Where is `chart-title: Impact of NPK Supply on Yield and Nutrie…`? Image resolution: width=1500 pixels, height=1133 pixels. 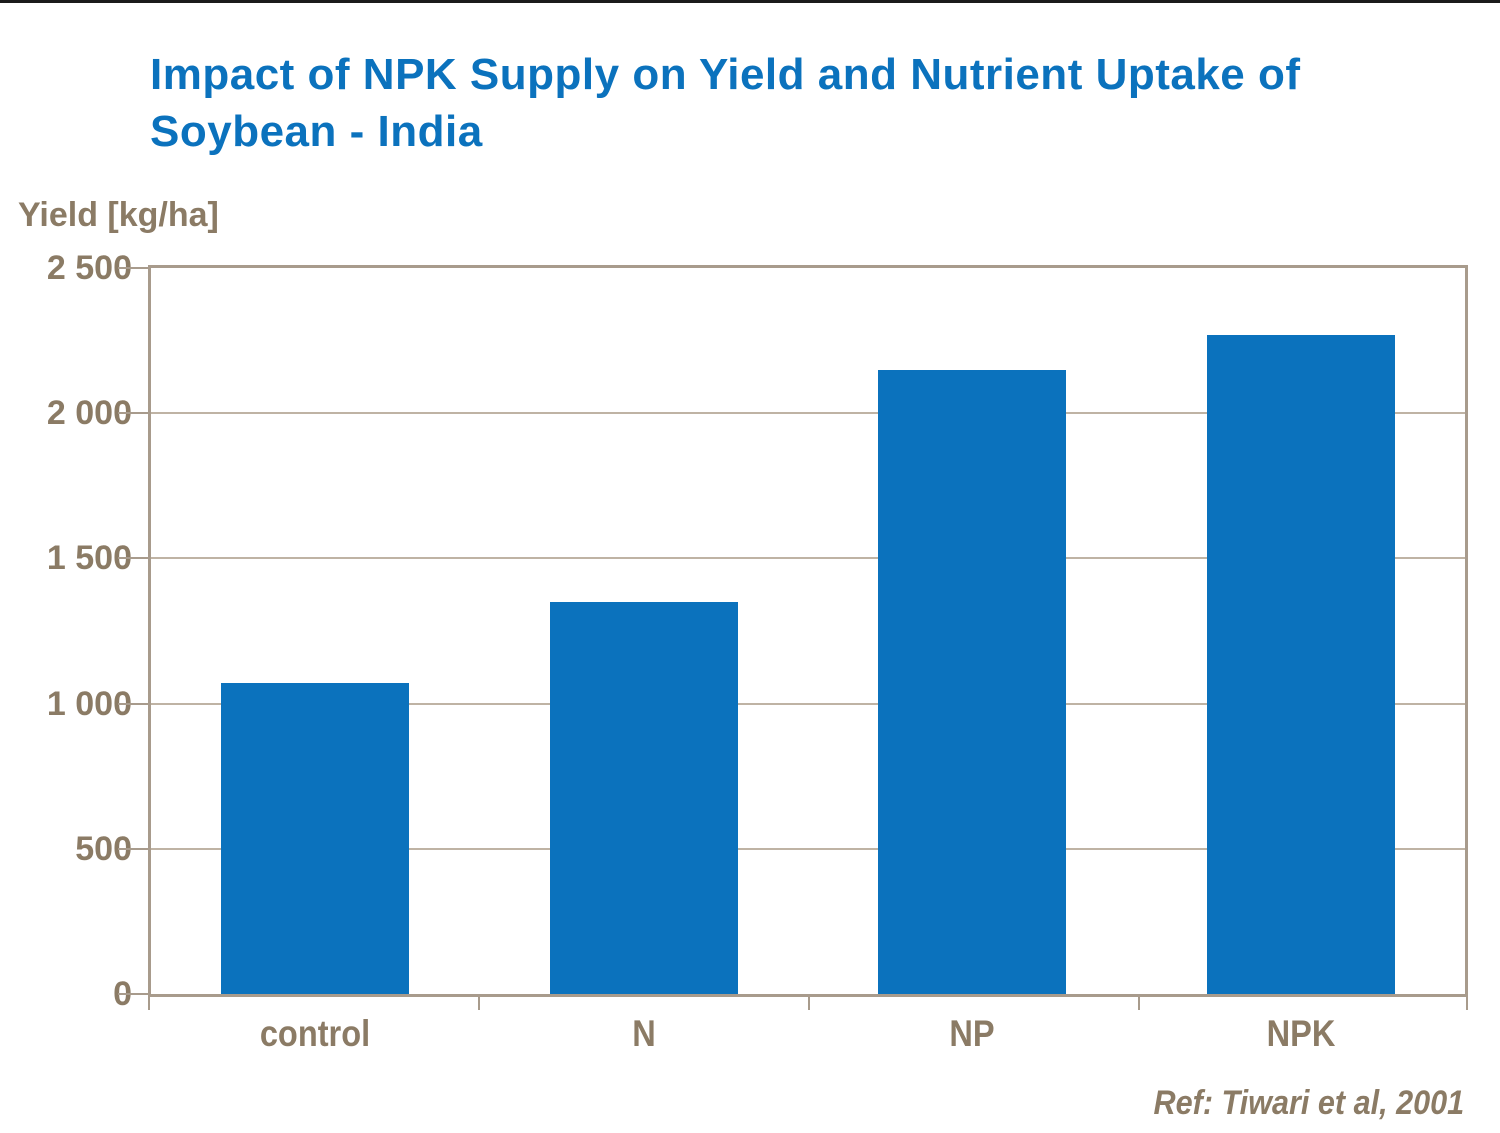 chart-title: Impact of NPK Supply on Yield and Nutrie… is located at coordinates (725, 103).